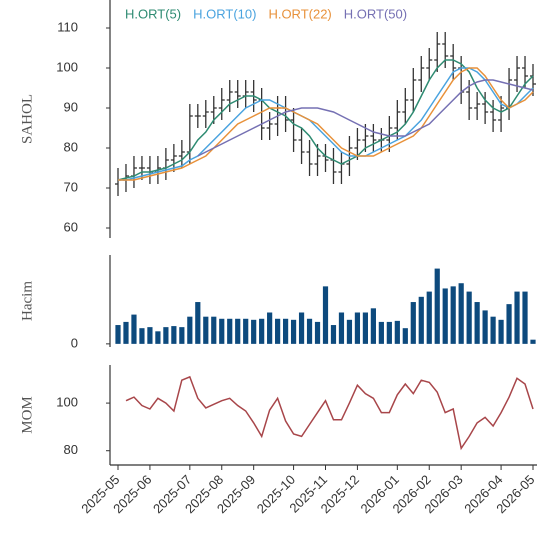 This screenshot has height=536, width=557. What do you see at coordinates (74, 342) in the screenshot?
I see `y-tick-label: 0` at bounding box center [74, 342].